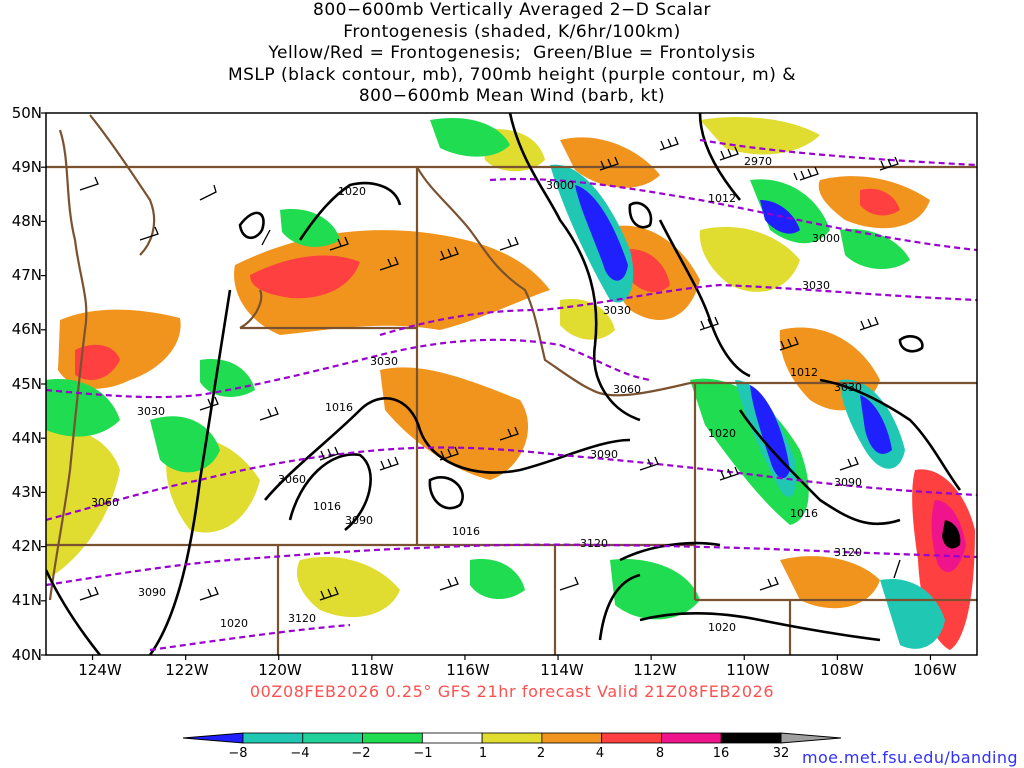 The width and height of the screenshot is (1024, 768). What do you see at coordinates (213, 738) in the screenshot?
I see `colorbar-left-arrow` at bounding box center [213, 738].